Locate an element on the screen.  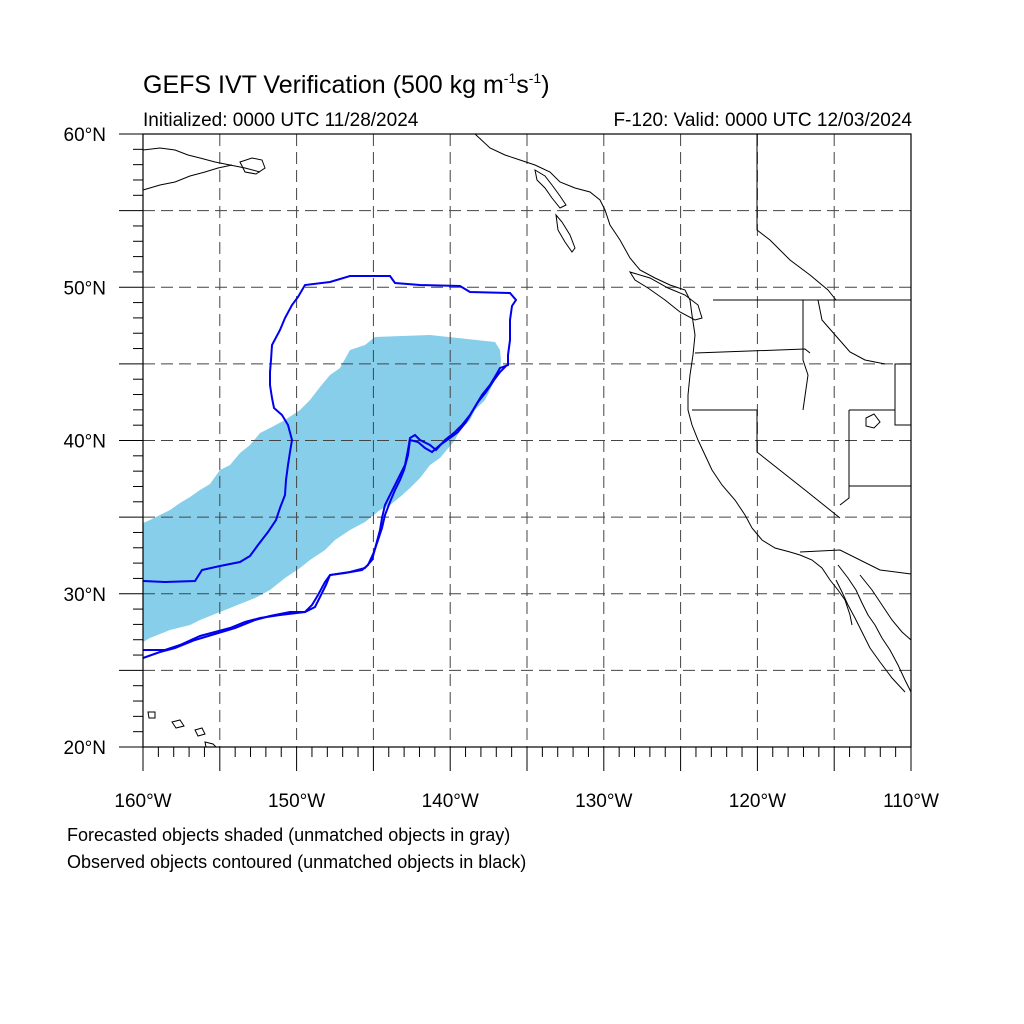
forecast-object-shading is located at coordinates (322, 488).